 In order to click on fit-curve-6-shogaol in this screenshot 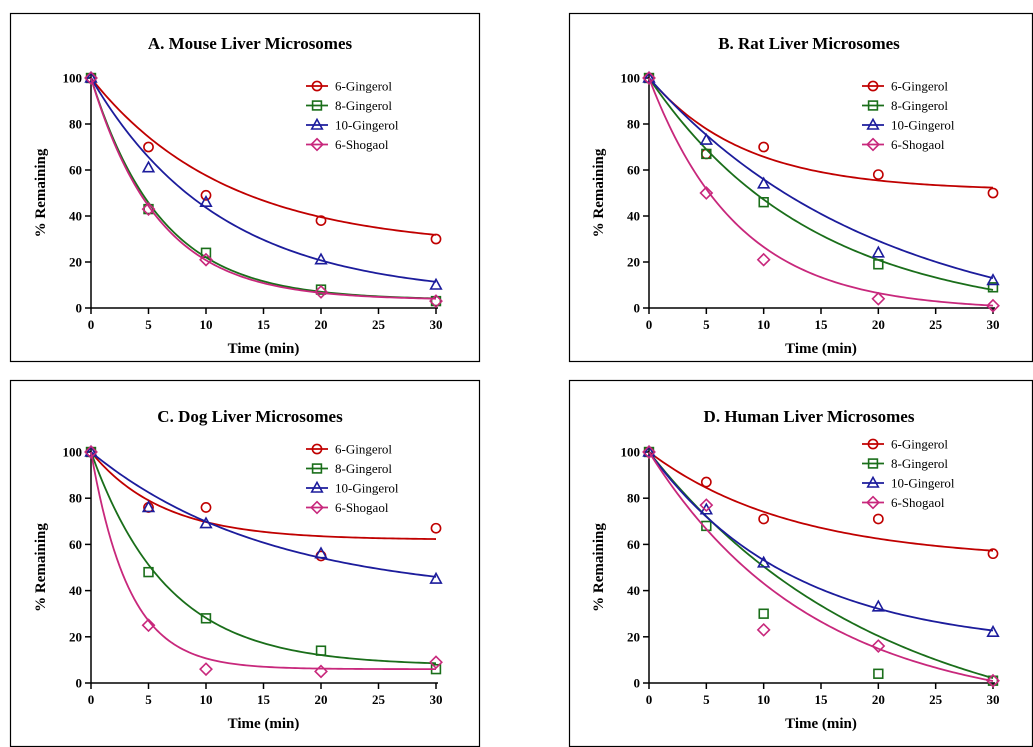, I will do `click(263, 561)`.